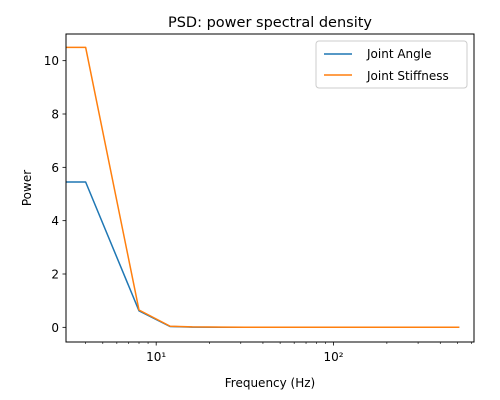  What do you see at coordinates (55, 194) in the screenshot?
I see `y-axis-ticks: 0 2 4 6 8 10` at bounding box center [55, 194].